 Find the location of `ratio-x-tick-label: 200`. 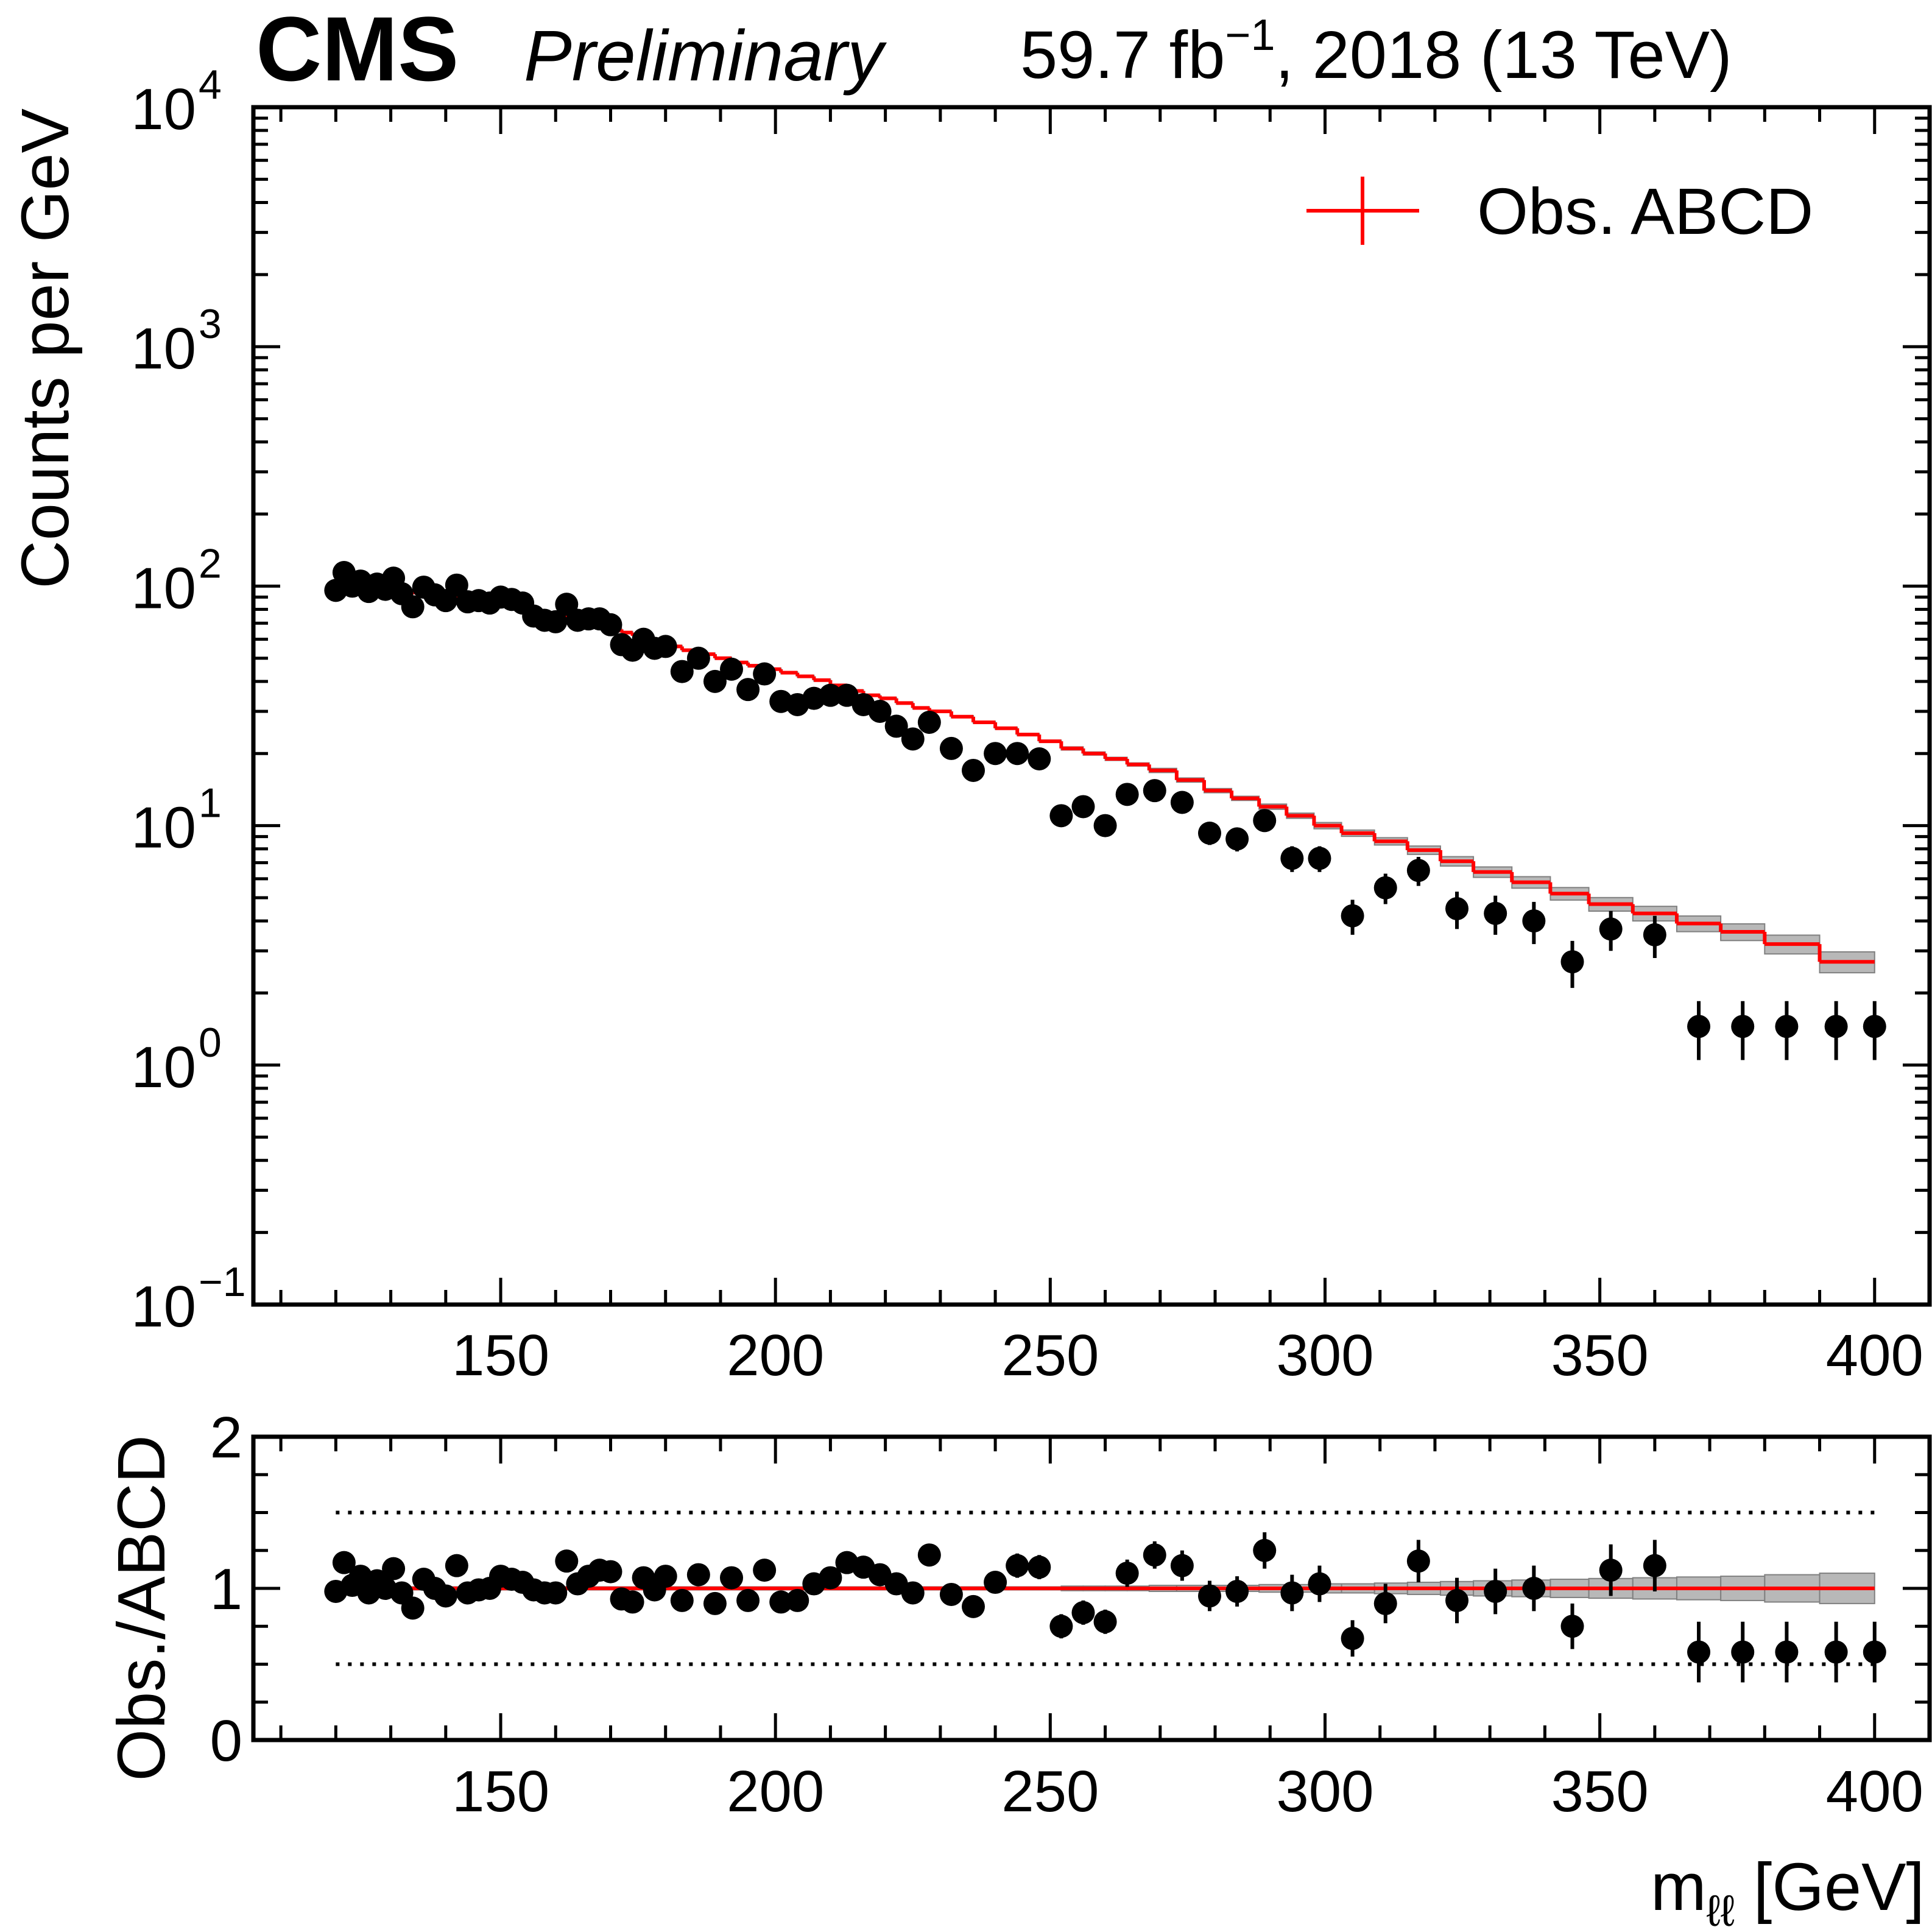

ratio-x-tick-label: 200 is located at coordinates (775, 1791).